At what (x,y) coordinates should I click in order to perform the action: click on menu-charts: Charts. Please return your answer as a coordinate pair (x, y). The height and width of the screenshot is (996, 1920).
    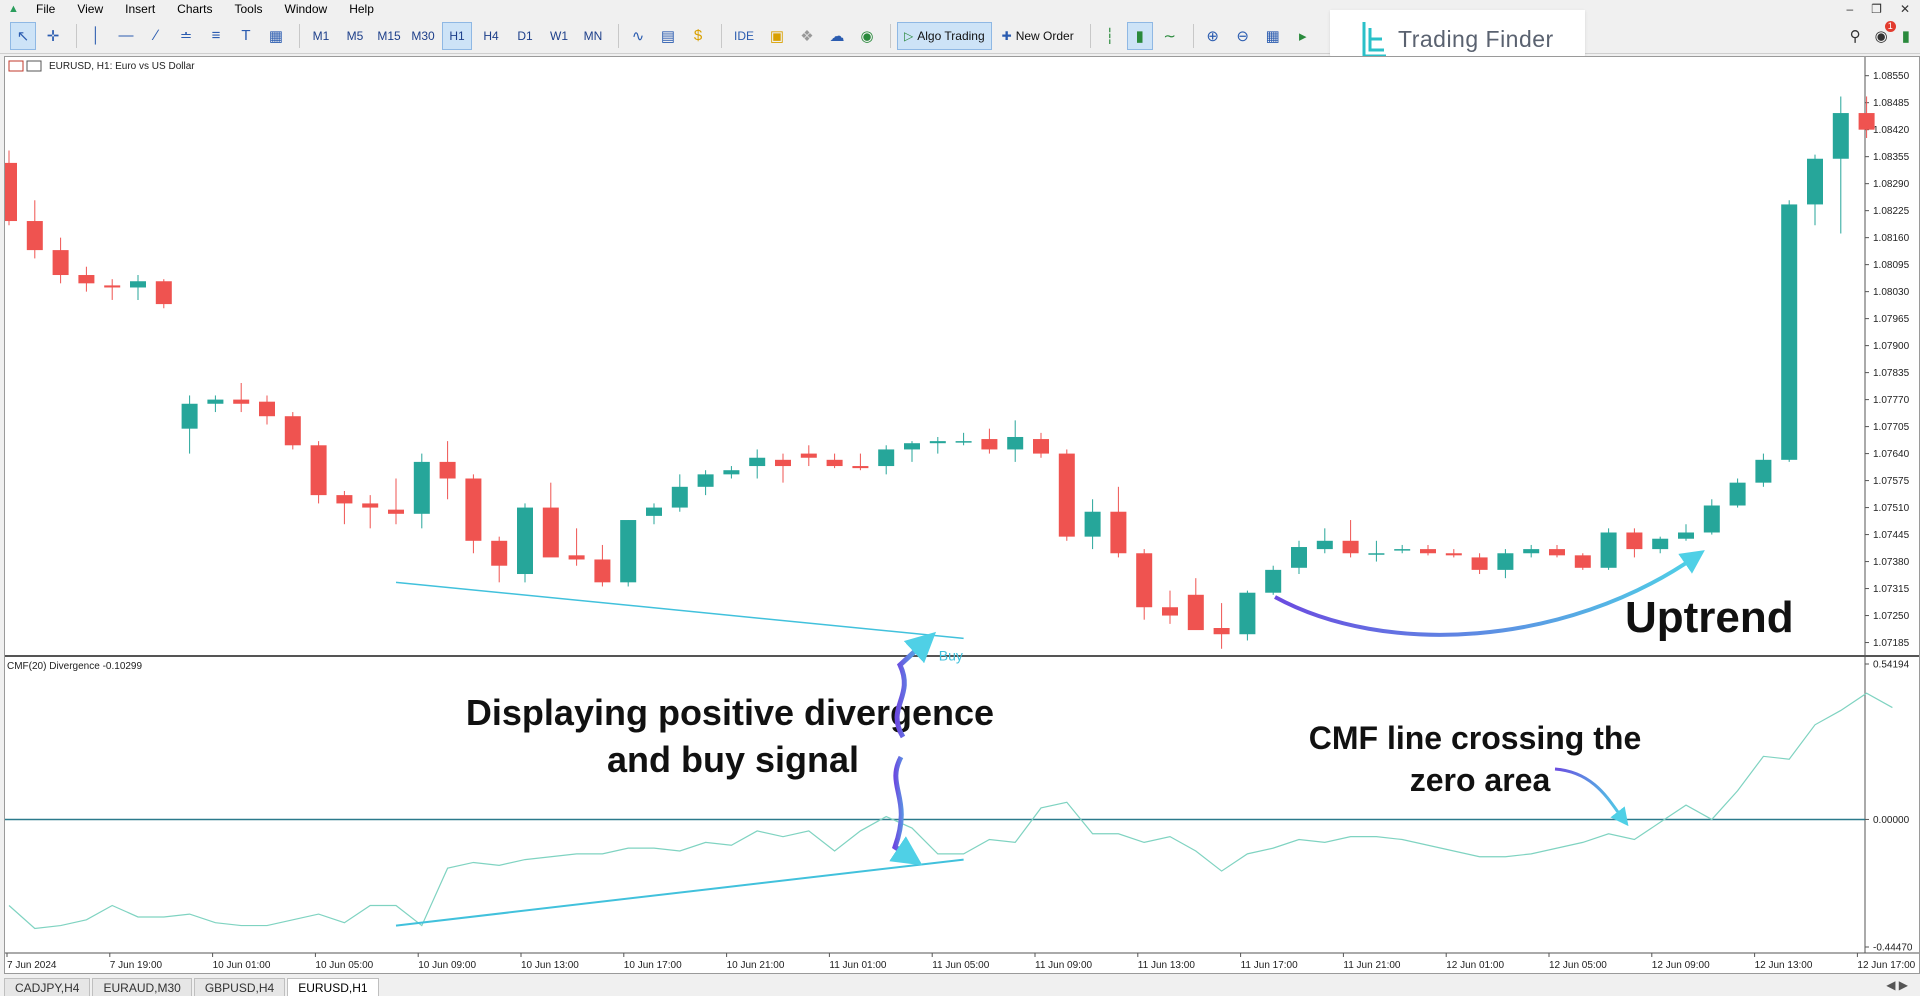
    Looking at the image, I should click on (195, 9).